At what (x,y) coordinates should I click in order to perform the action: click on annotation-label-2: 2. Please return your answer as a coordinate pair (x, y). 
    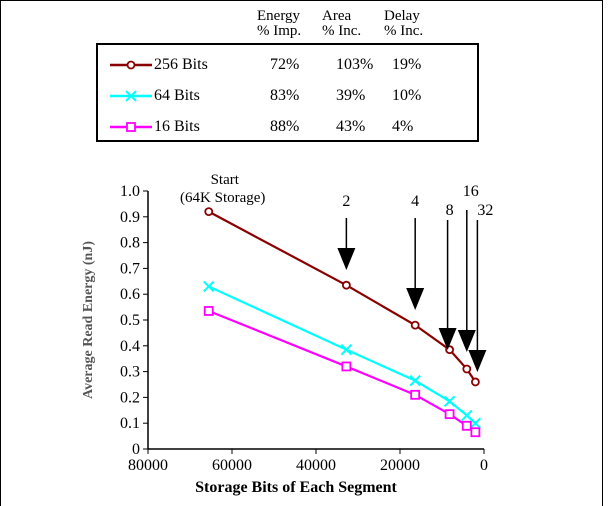
    Looking at the image, I should click on (346, 201).